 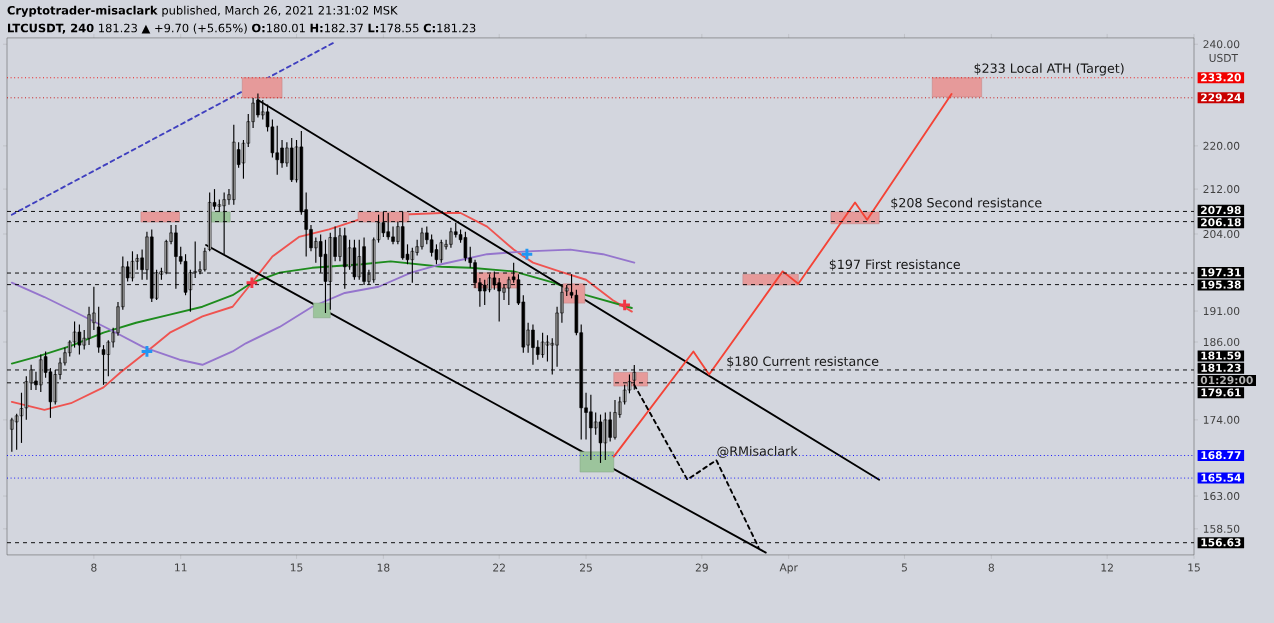 I want to click on y-tick-label: 212.00, so click(x=1221, y=189).